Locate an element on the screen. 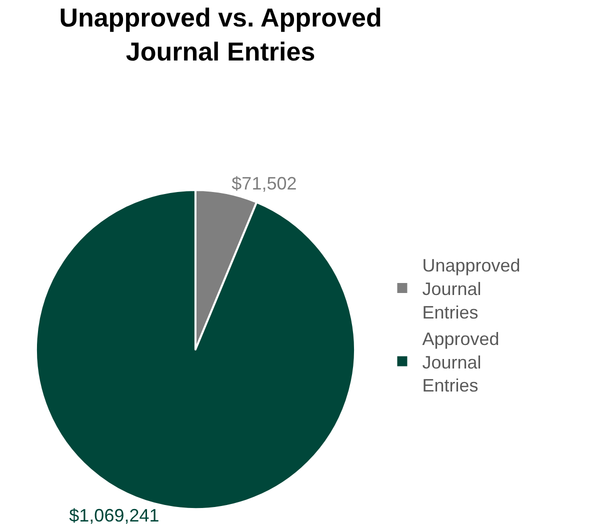  data-label: $71,502 is located at coordinates (264, 183).